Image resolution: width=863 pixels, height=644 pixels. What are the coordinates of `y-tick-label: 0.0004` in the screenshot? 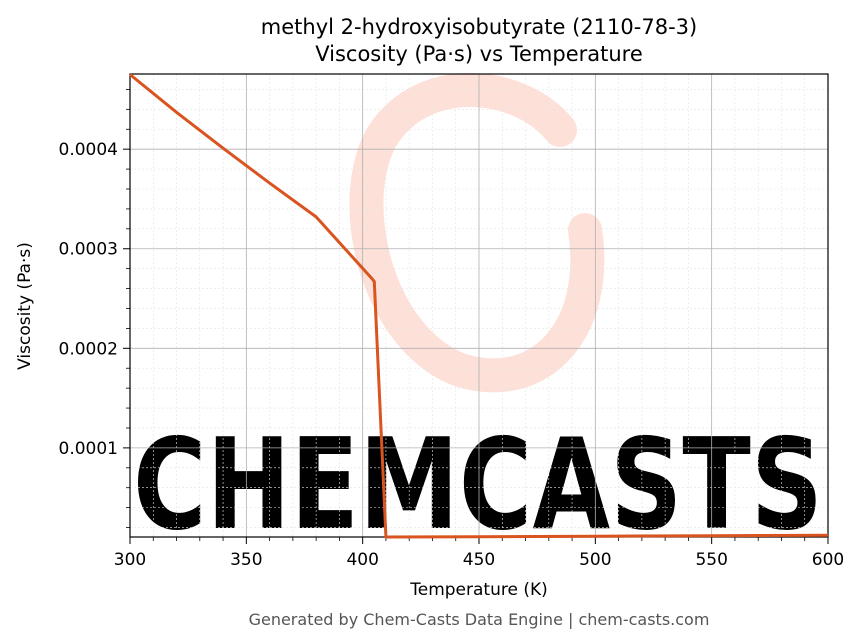 It's located at (88, 150).